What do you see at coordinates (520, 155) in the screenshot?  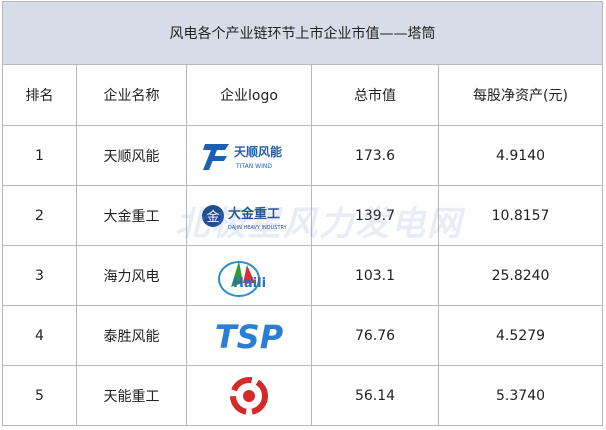 I see `net-asset: 4.9140` at bounding box center [520, 155].